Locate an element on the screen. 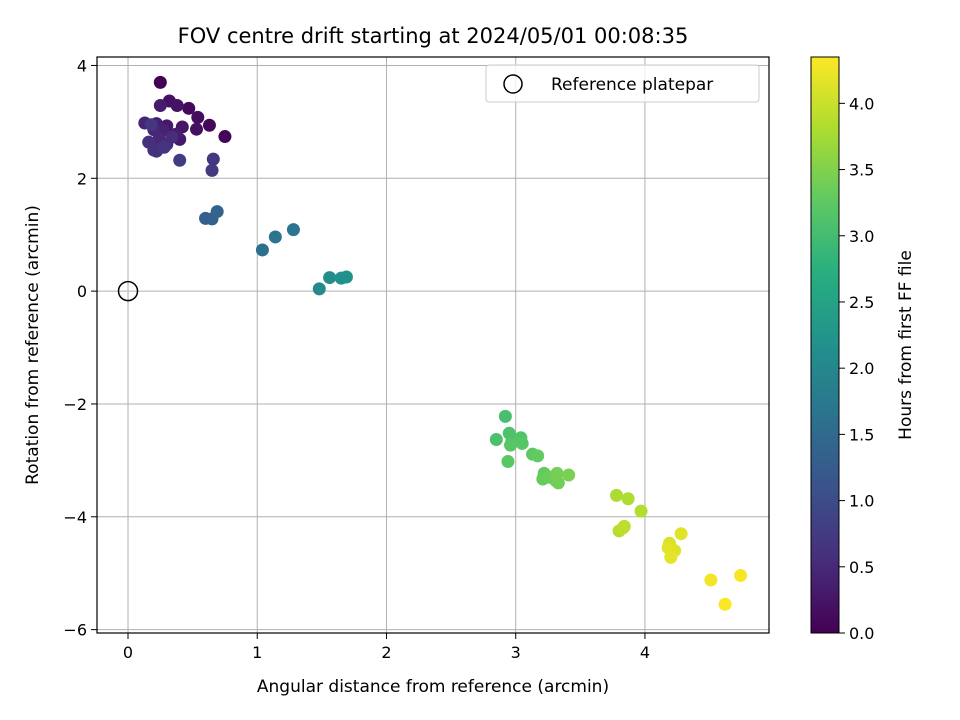  x-axis-ticks: 0 1 2 3 4 is located at coordinates (386, 647).